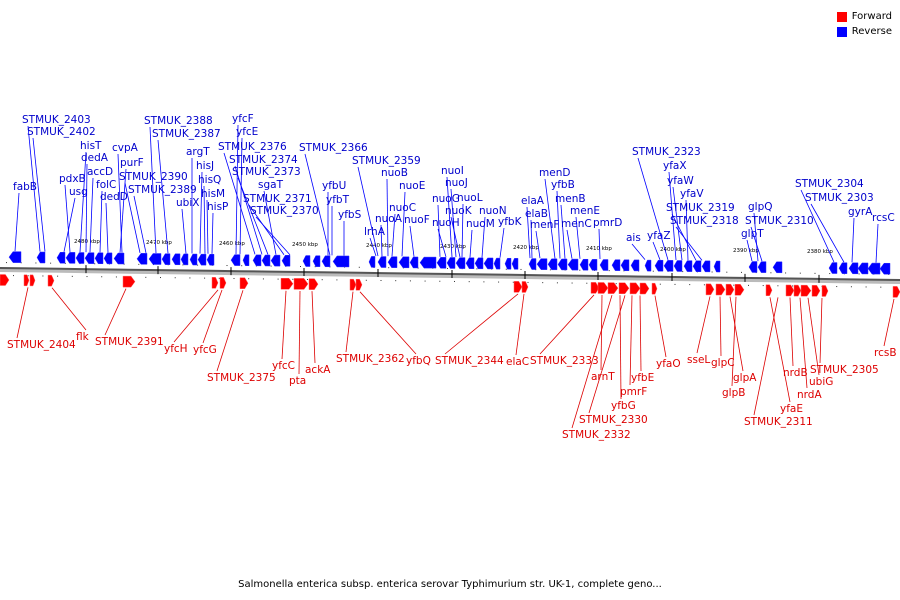 The height and width of the screenshot is (600, 900). What do you see at coordinates (271, 185) in the screenshot?
I see `reverse-gene-label: sgaT` at bounding box center [271, 185].